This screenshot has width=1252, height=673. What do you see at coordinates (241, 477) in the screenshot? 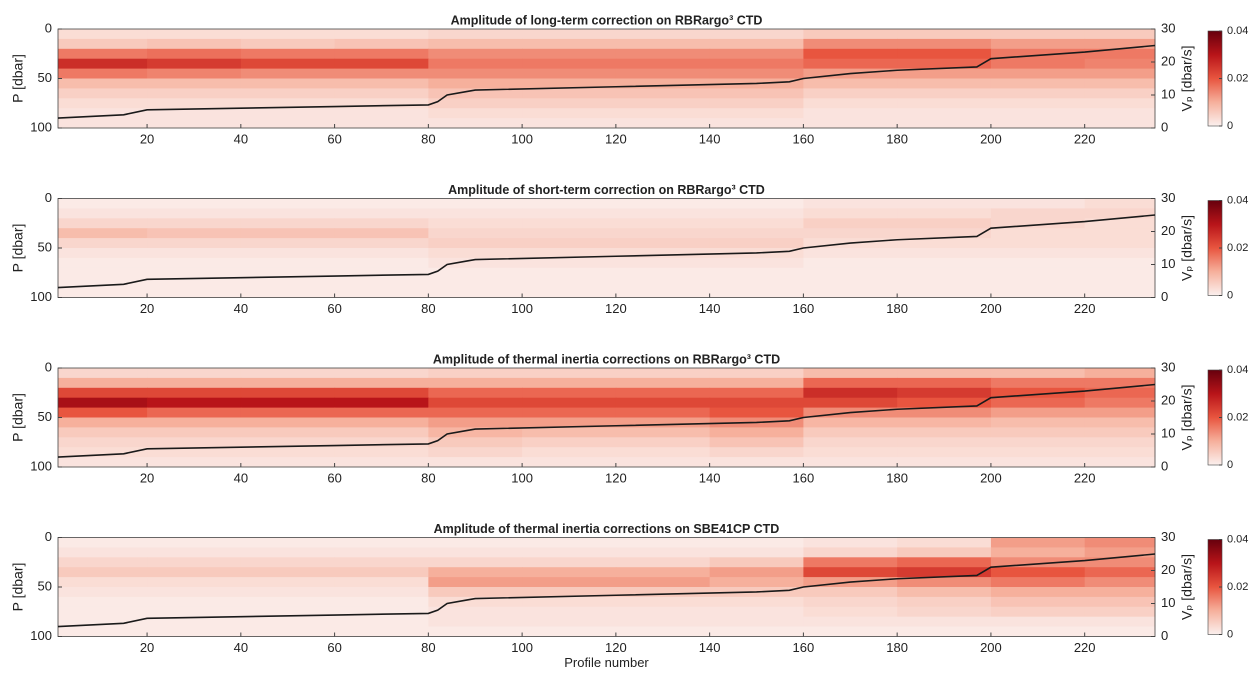
I see `x-tick-label: 40` at bounding box center [241, 477].